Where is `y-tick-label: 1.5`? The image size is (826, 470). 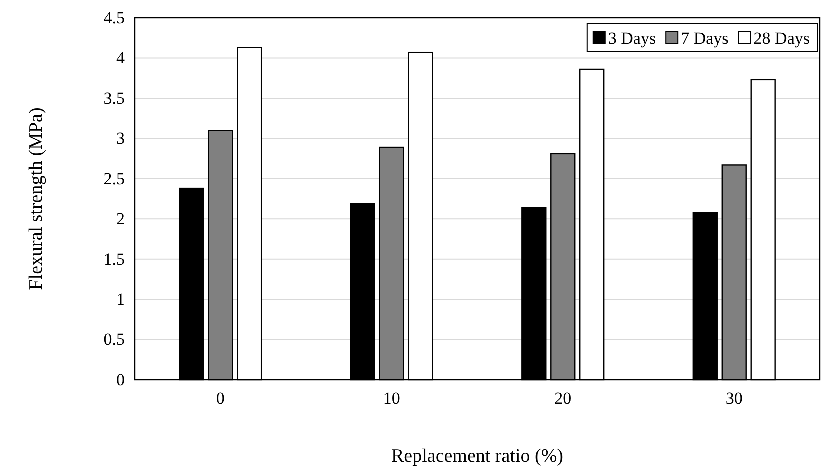 y-tick-label: 1.5 is located at coordinates (114, 259).